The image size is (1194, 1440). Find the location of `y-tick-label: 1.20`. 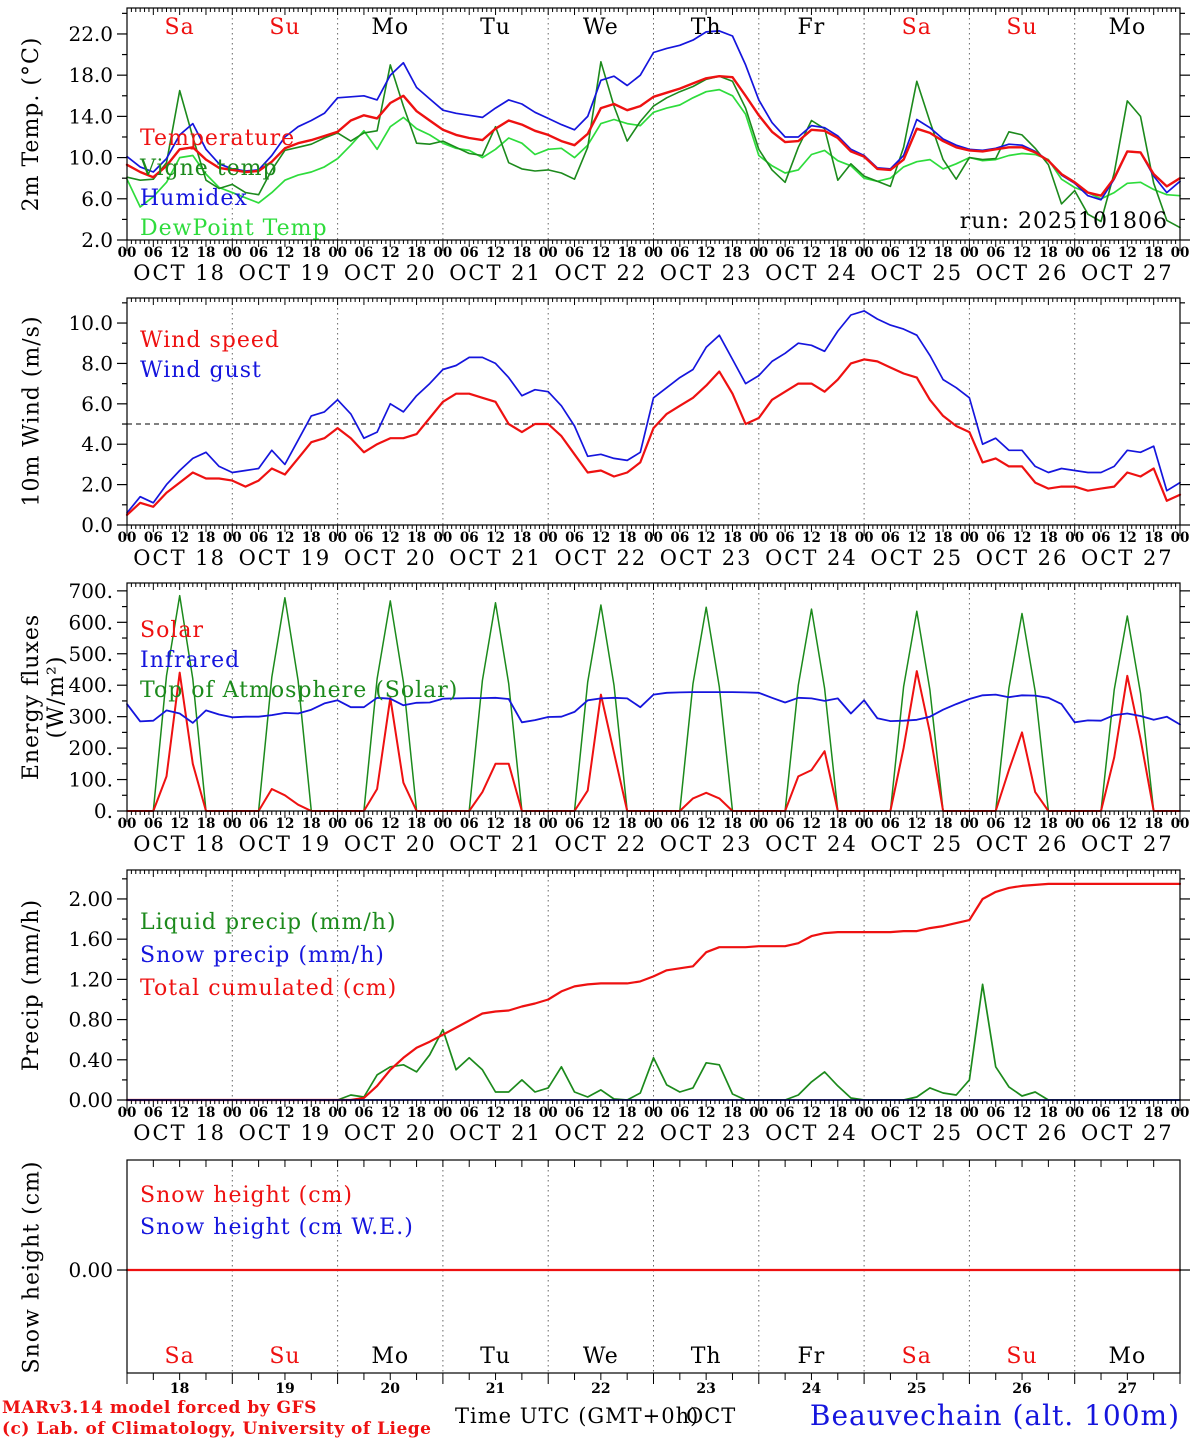

y-tick-label: 1.20 is located at coordinates (90, 979).